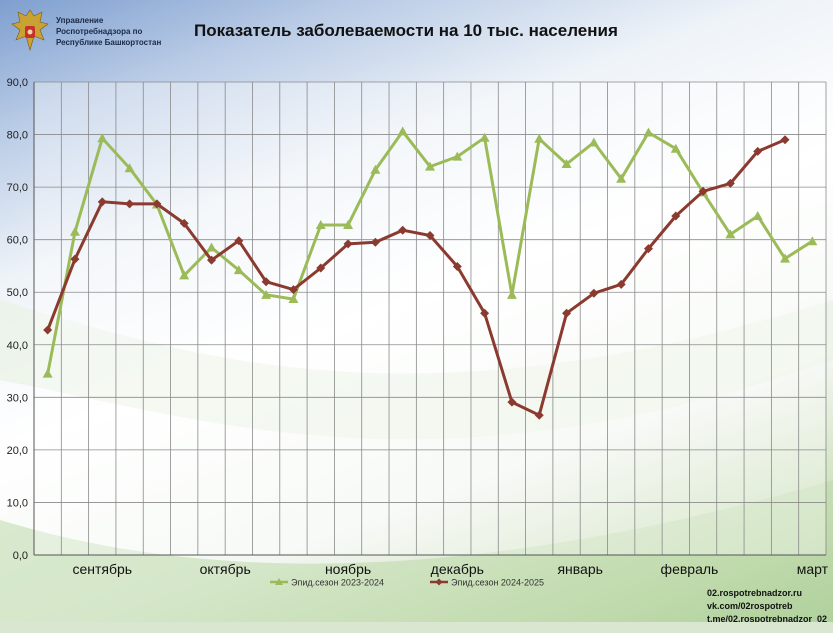 This screenshot has height=633, width=833. Describe the element at coordinates (17, 293) in the screenshot. I see `y-tick-label: 50,0` at that location.